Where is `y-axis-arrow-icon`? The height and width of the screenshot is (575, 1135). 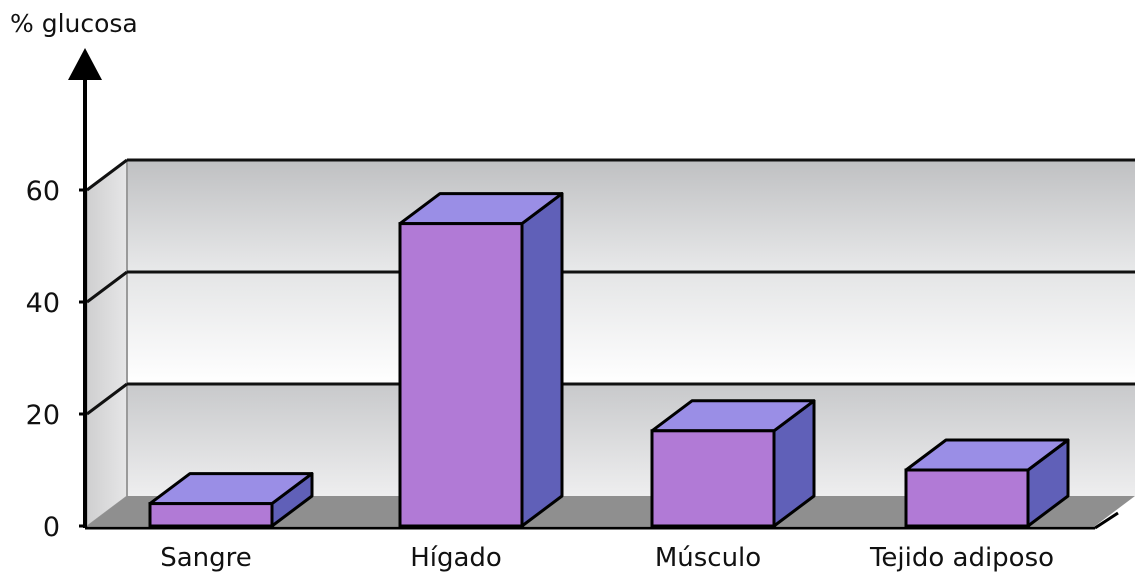 y-axis-arrow-icon is located at coordinates (85, 64).